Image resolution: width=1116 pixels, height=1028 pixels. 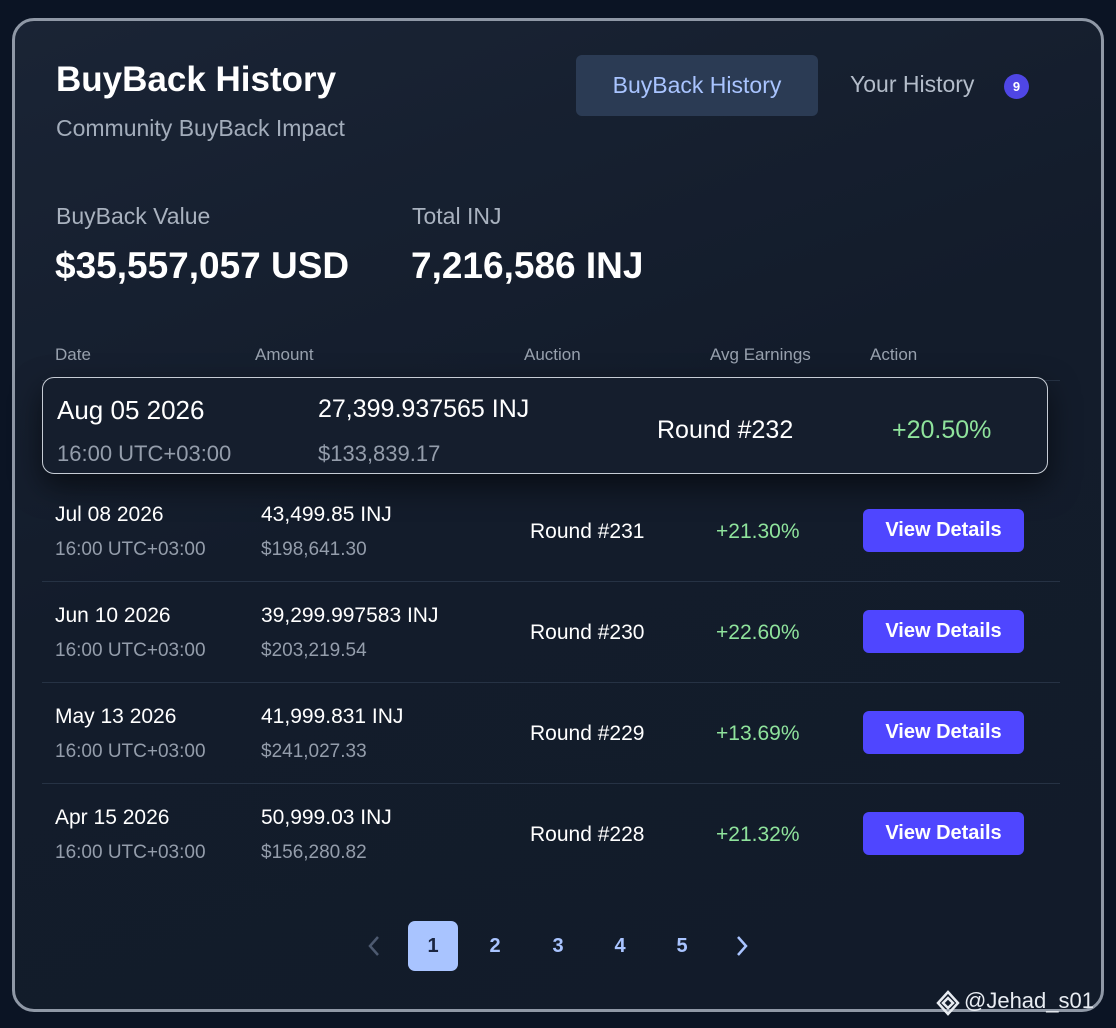 What do you see at coordinates (112, 817) in the screenshot?
I see `date: Apr 15 2026` at bounding box center [112, 817].